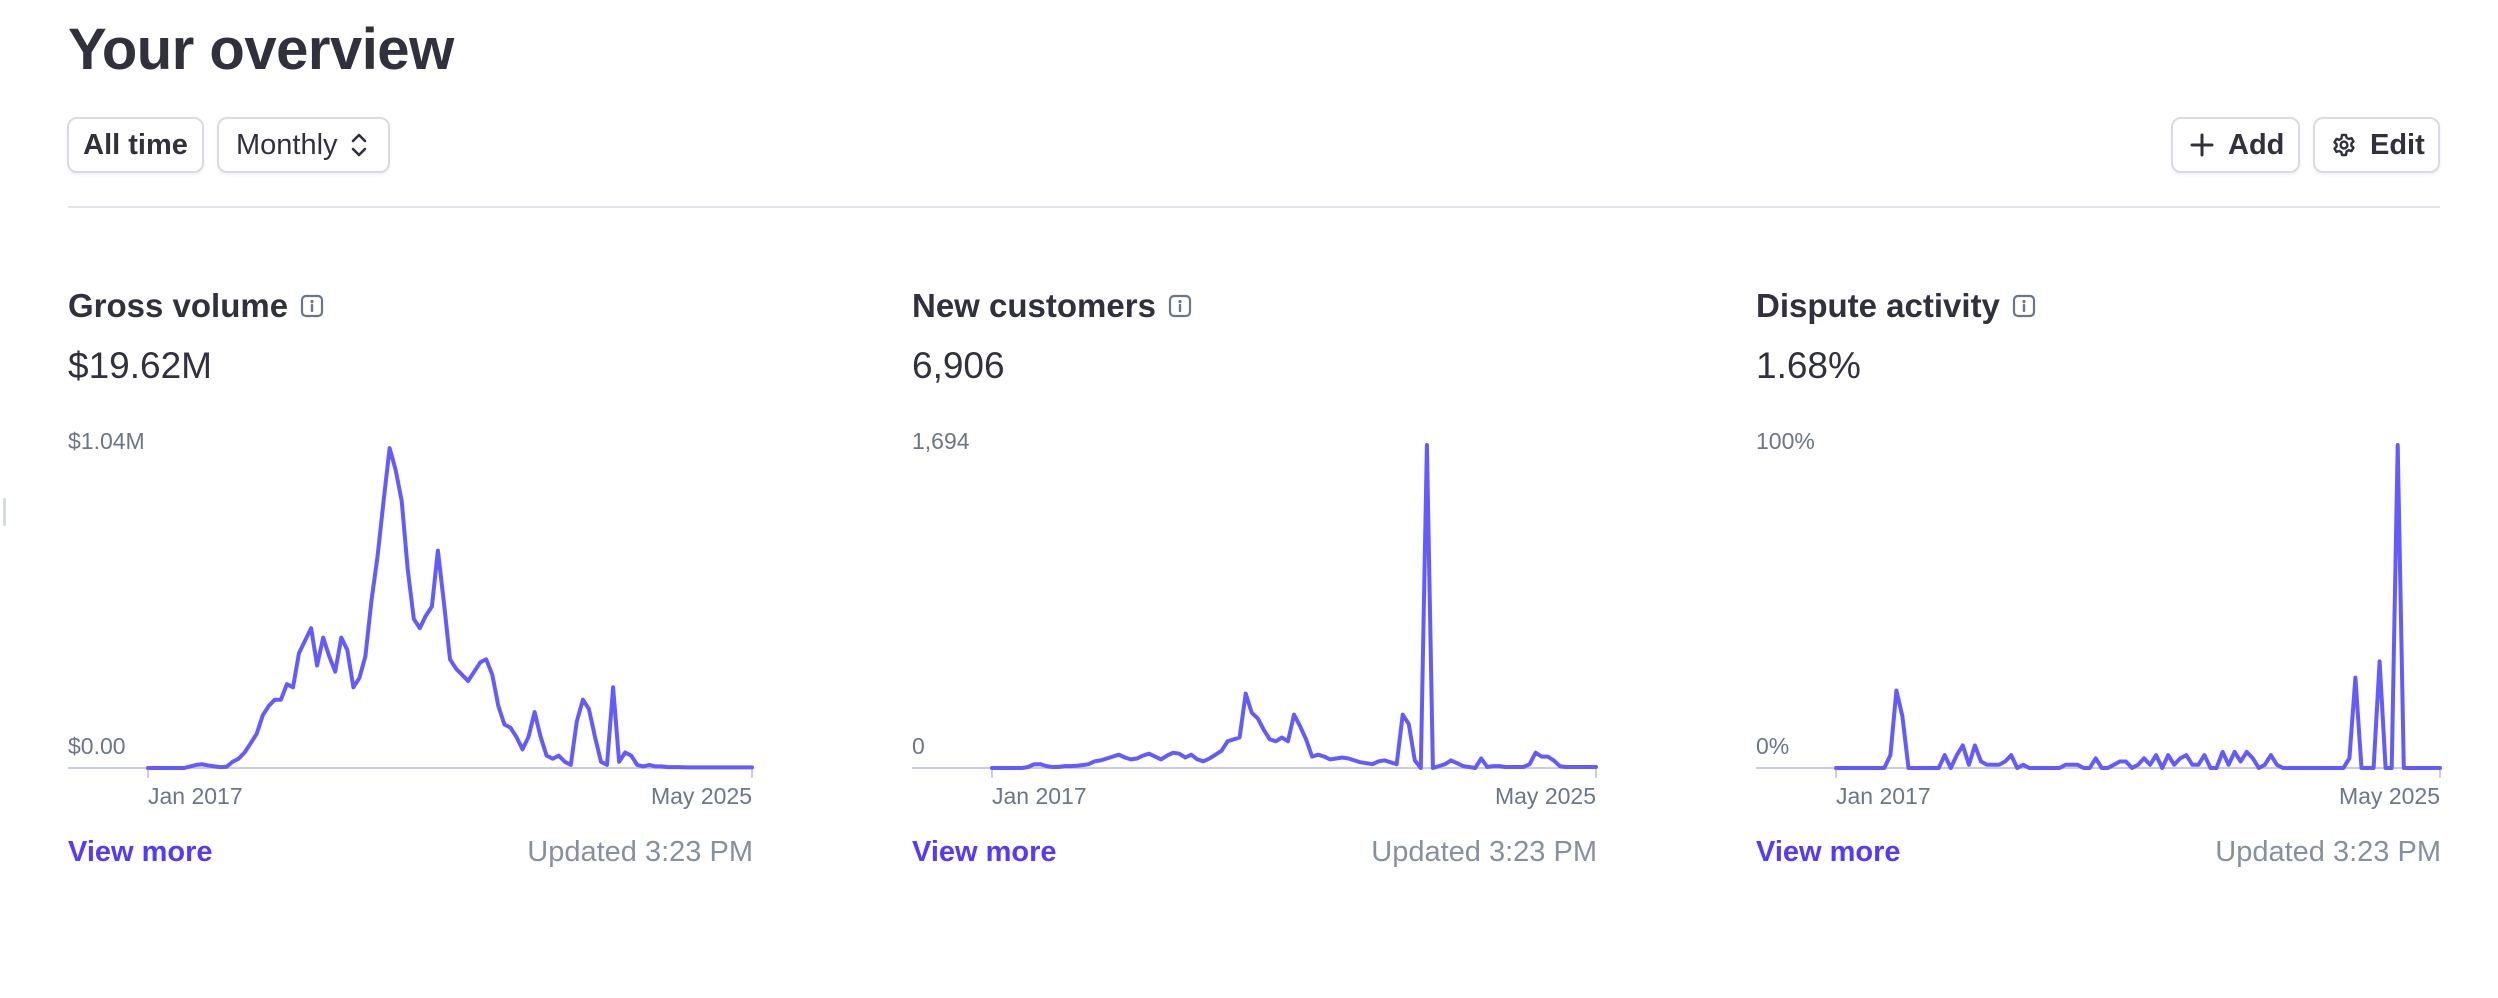 The image size is (2498, 998). What do you see at coordinates (918, 746) in the screenshot?
I see `y-min-label: 0` at bounding box center [918, 746].